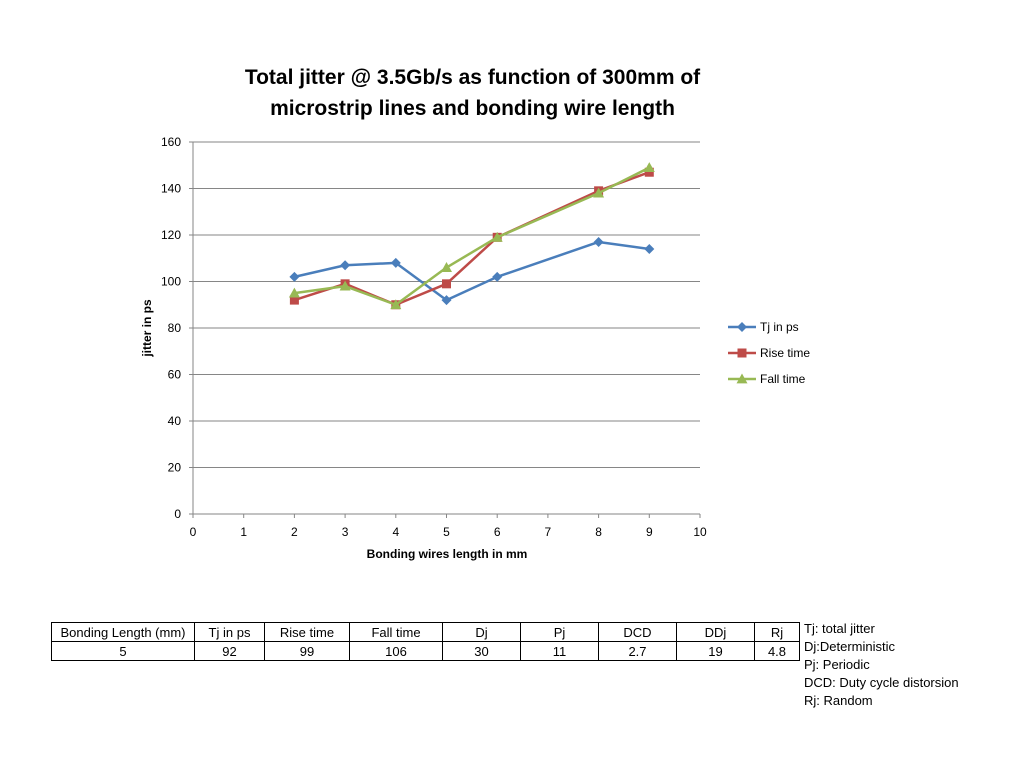 The image size is (1024, 768). I want to click on legend: Tj in ps Rise time Fall time, so click(769, 353).